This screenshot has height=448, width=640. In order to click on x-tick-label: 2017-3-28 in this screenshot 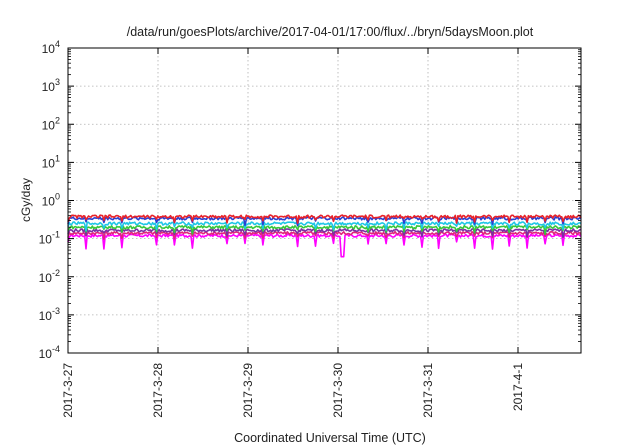, I will do `click(158, 390)`.